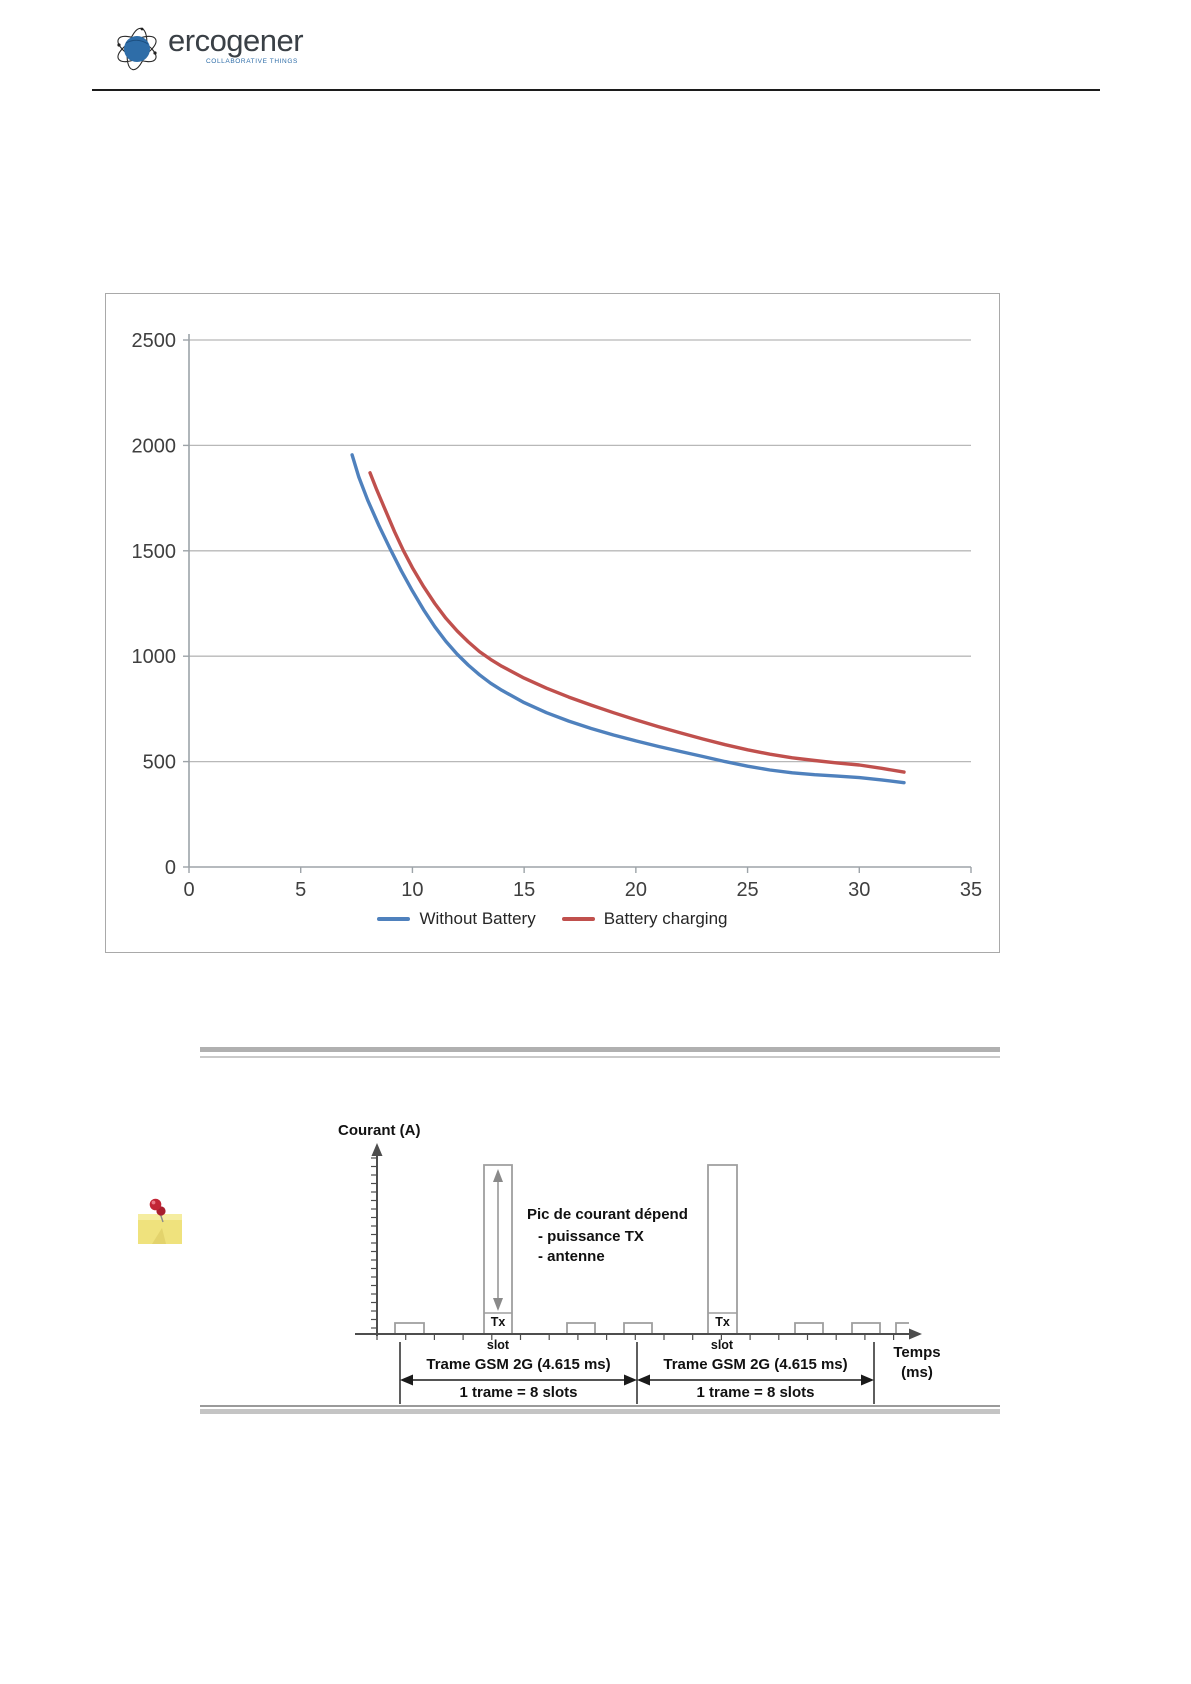  What do you see at coordinates (498, 1345) in the screenshot?
I see `slot-label-1: slot` at bounding box center [498, 1345].